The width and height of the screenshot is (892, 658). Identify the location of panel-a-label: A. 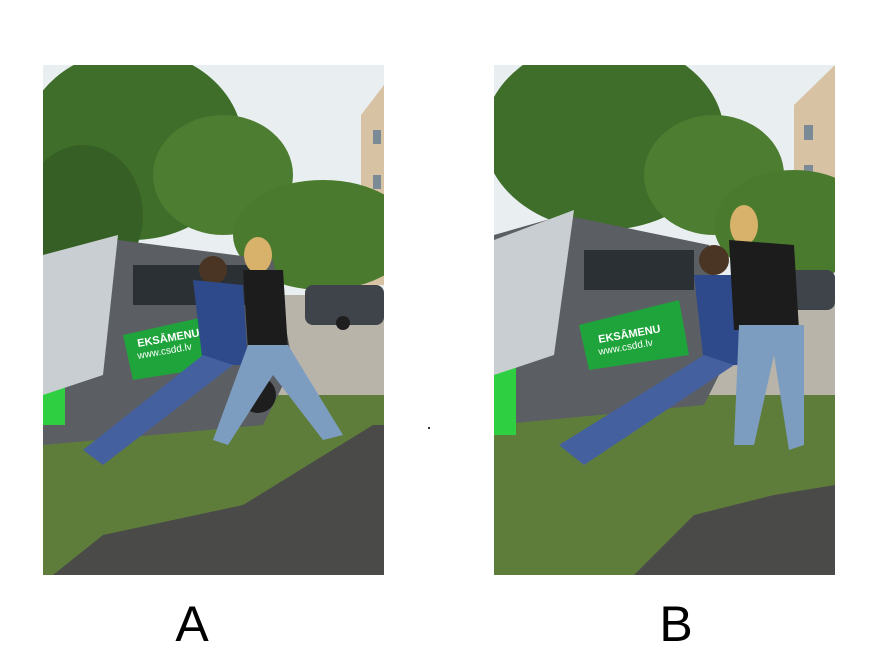
(192, 624).